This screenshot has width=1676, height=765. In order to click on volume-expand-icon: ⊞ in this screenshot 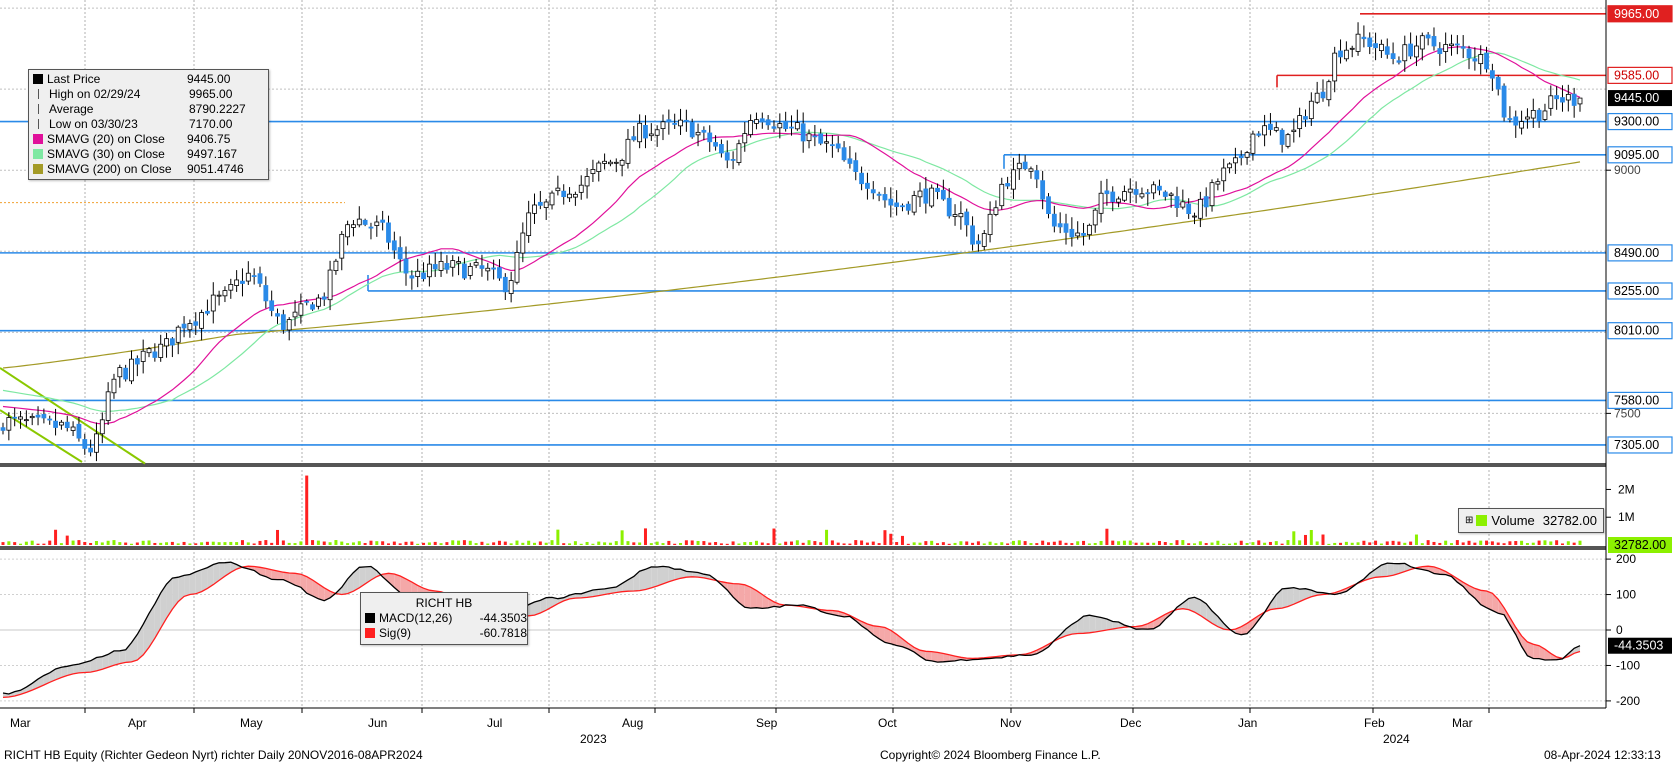, I will do `click(1469, 520)`.